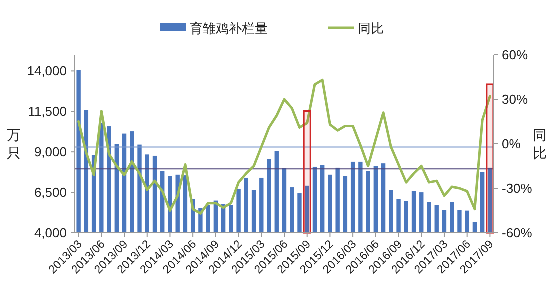  Describe the element at coordinates (515, 55) in the screenshot. I see `y2-tick-label: 60%` at that location.